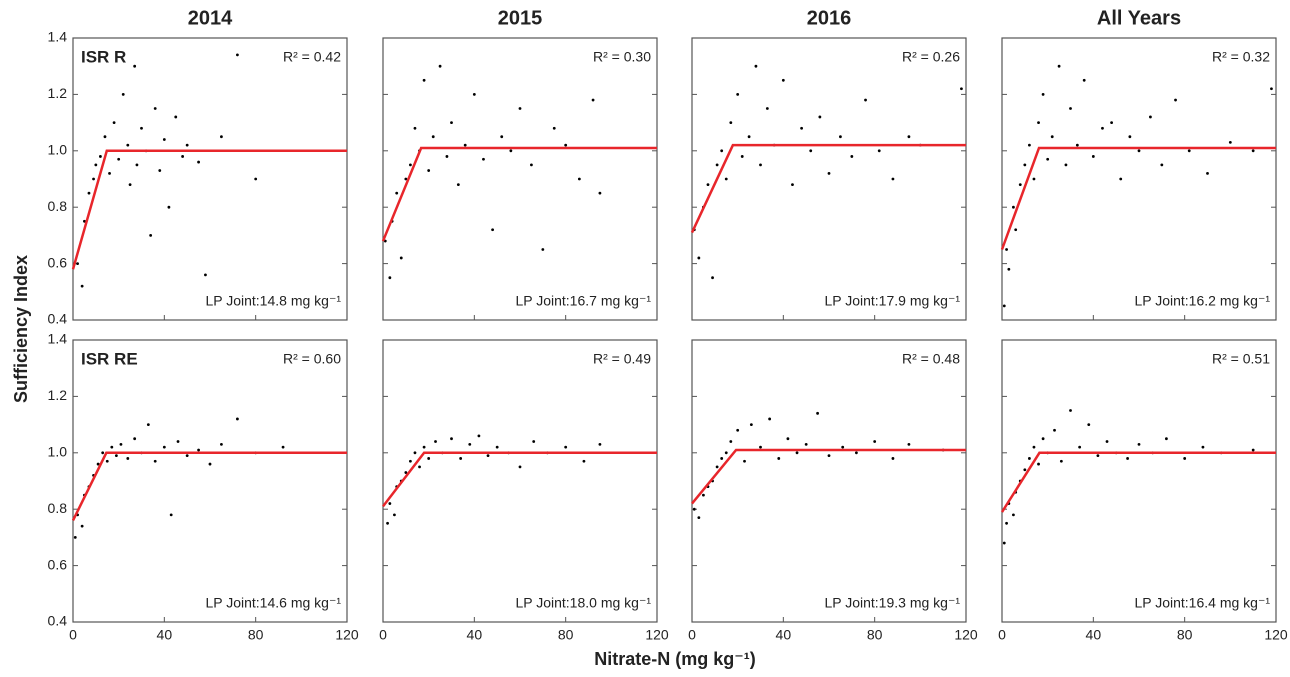  Describe the element at coordinates (58, 564) in the screenshot. I see `y-tick-label: 0.6` at that location.